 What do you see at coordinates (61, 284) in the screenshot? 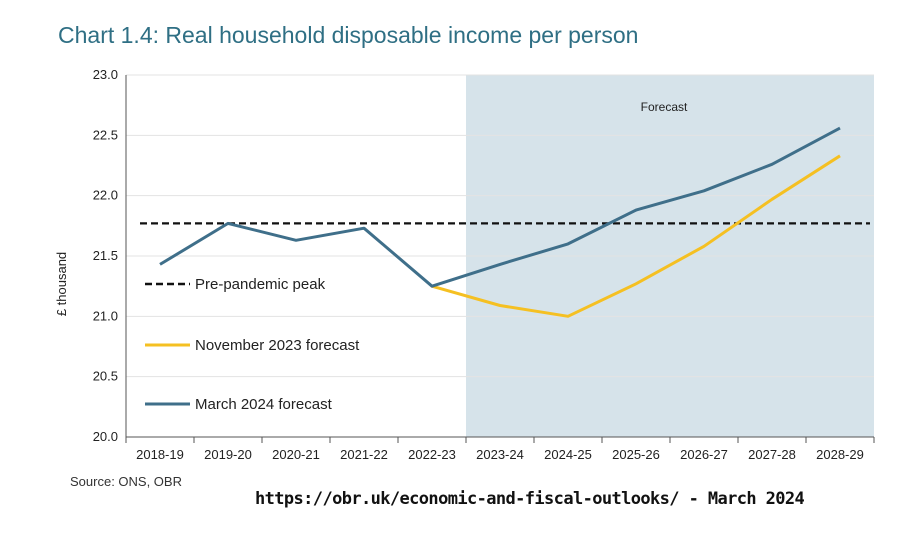
I see `y-axis-label: £ thousand` at bounding box center [61, 284].